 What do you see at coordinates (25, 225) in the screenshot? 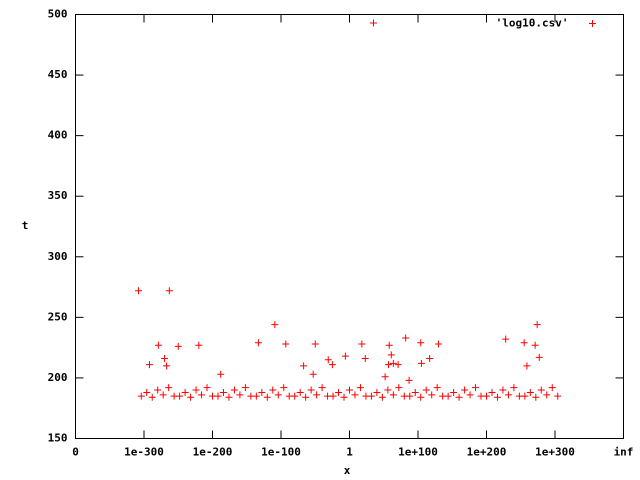
I see `y-axis-label: t` at bounding box center [25, 225].